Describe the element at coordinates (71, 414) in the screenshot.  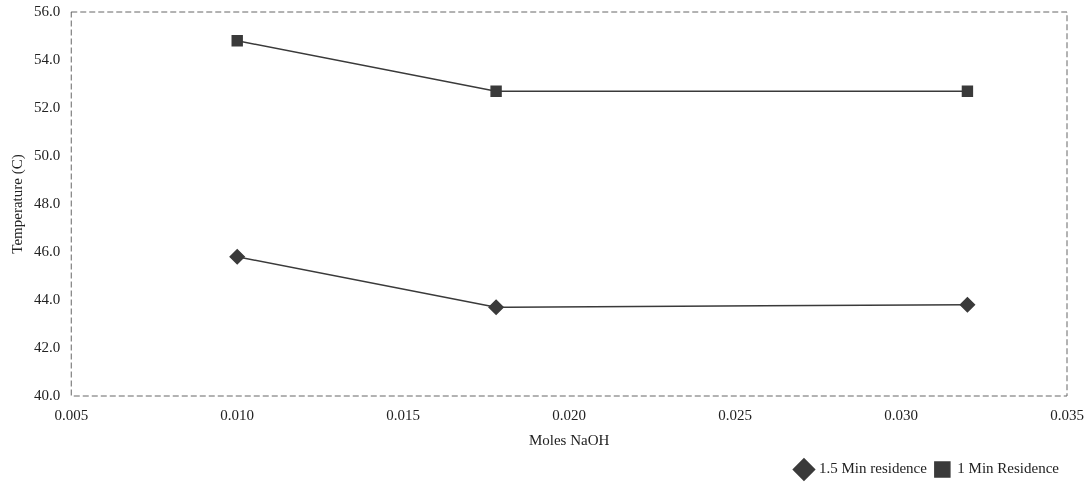
I see `x-tick-label: 0.005` at that location.